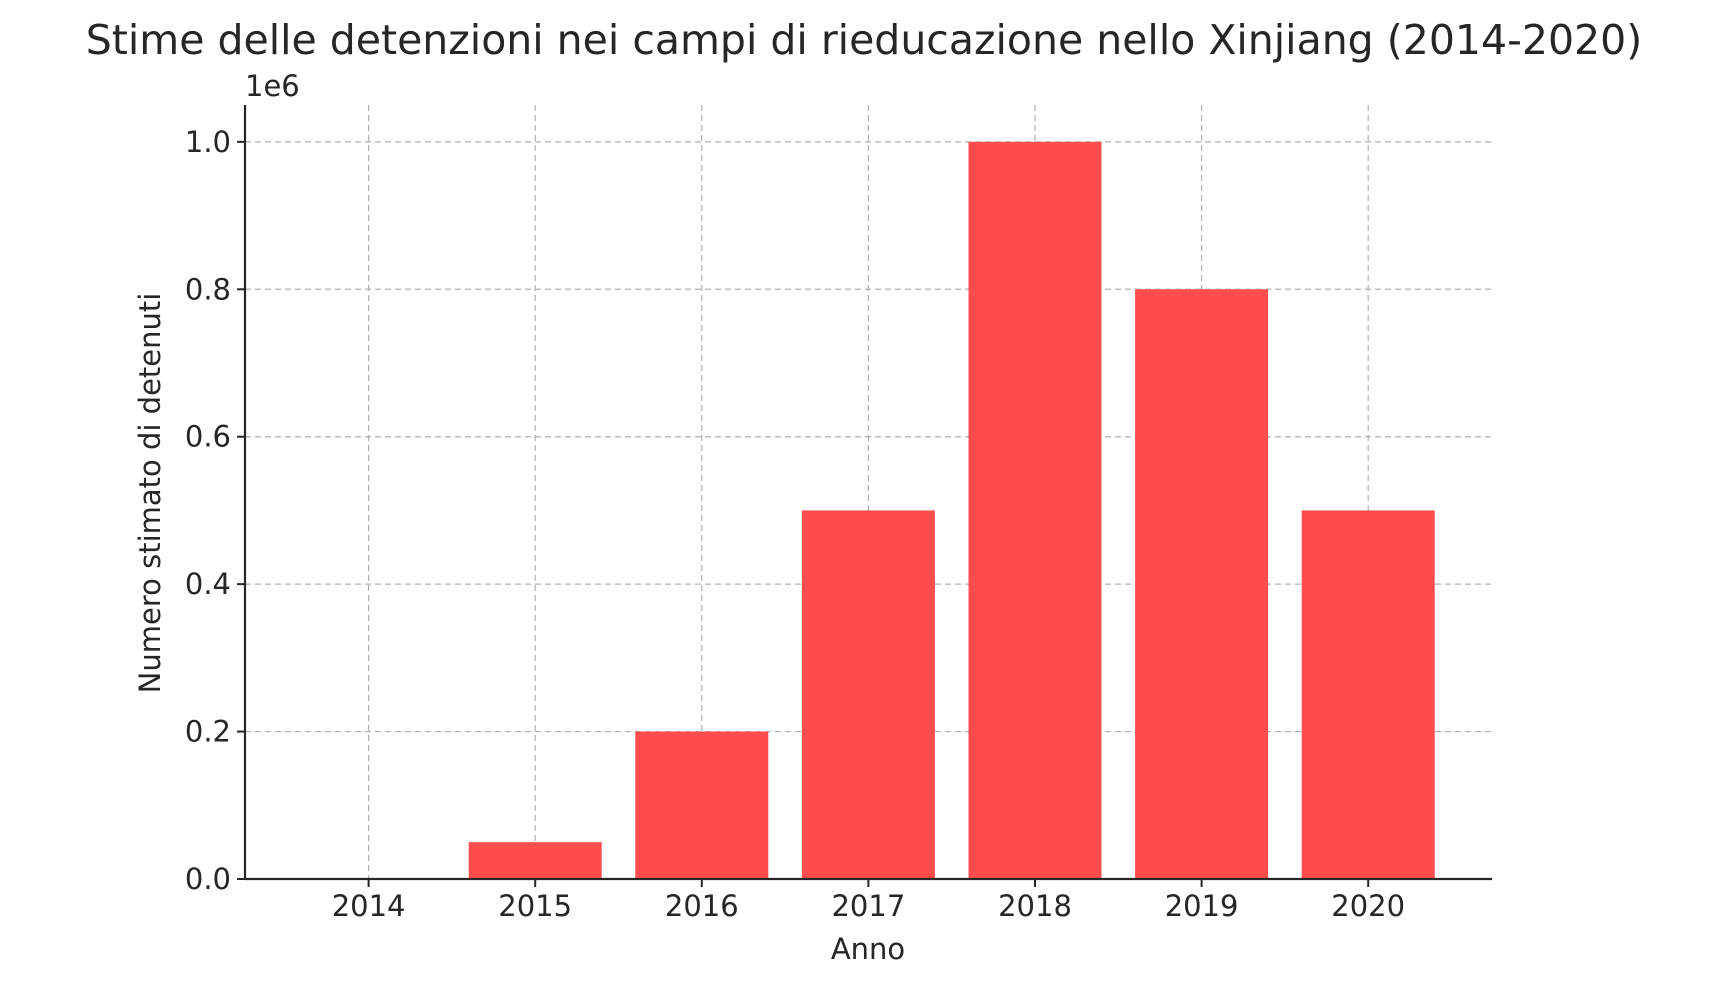 The image size is (1728, 981). I want to click on bar-2015, so click(535, 860).